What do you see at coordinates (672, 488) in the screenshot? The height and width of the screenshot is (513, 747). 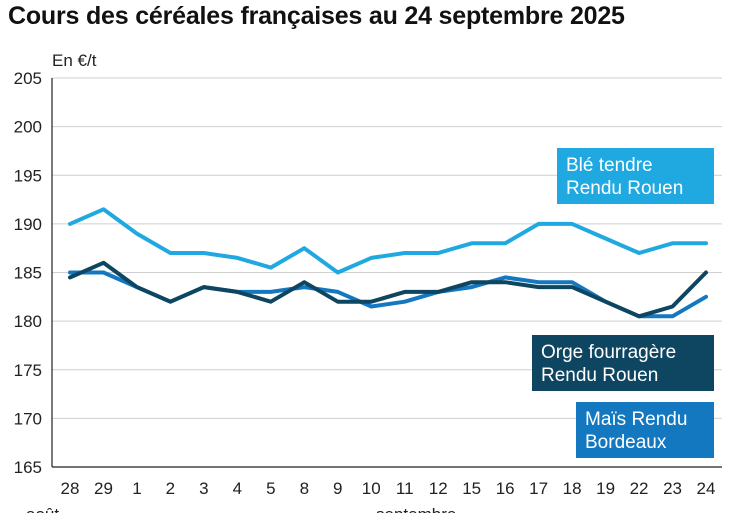 I see `x-tick-label: 23` at bounding box center [672, 488].